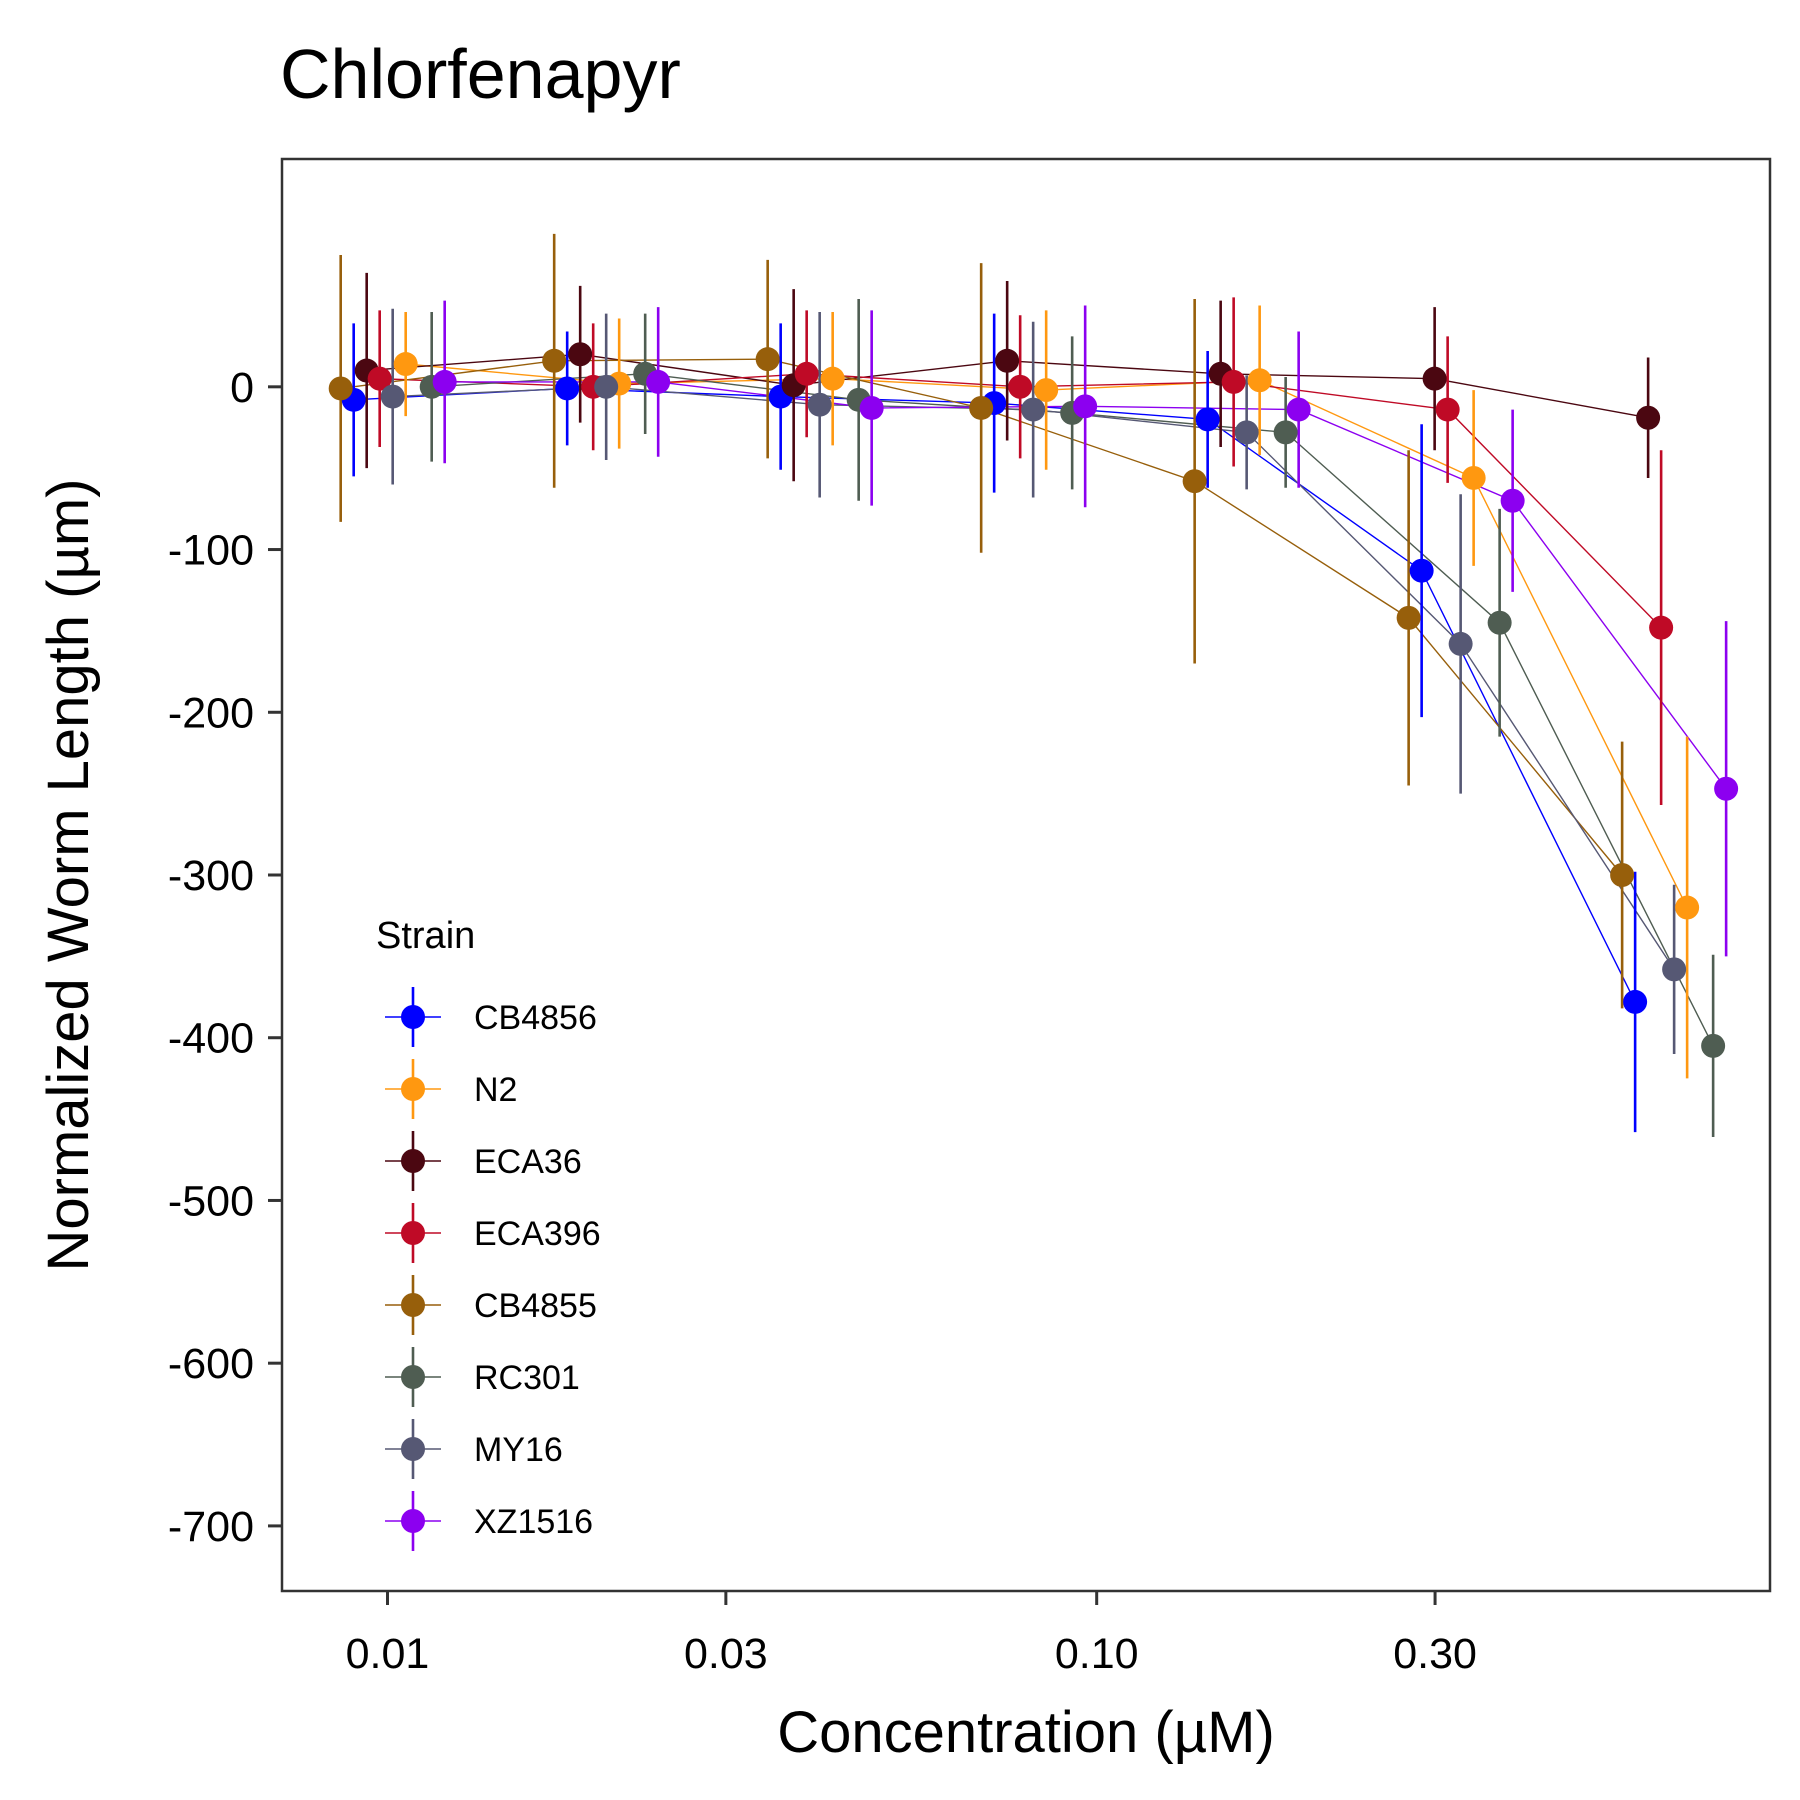 The height and width of the screenshot is (1800, 1800). What do you see at coordinates (1026, 1732) in the screenshot?
I see `x-axis-title: Concentration (µM)` at bounding box center [1026, 1732].